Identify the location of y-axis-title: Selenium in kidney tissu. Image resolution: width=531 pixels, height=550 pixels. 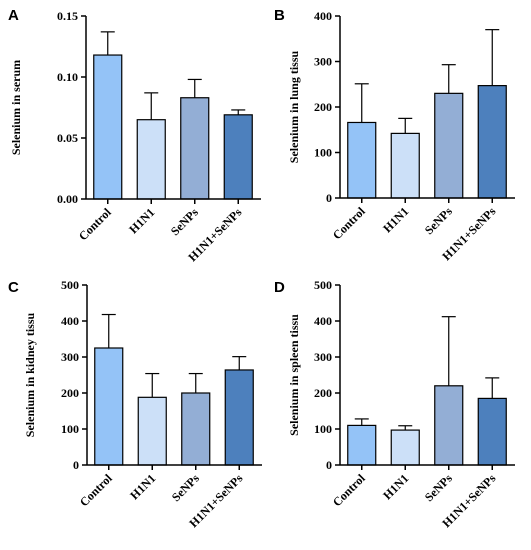
(30, 374).